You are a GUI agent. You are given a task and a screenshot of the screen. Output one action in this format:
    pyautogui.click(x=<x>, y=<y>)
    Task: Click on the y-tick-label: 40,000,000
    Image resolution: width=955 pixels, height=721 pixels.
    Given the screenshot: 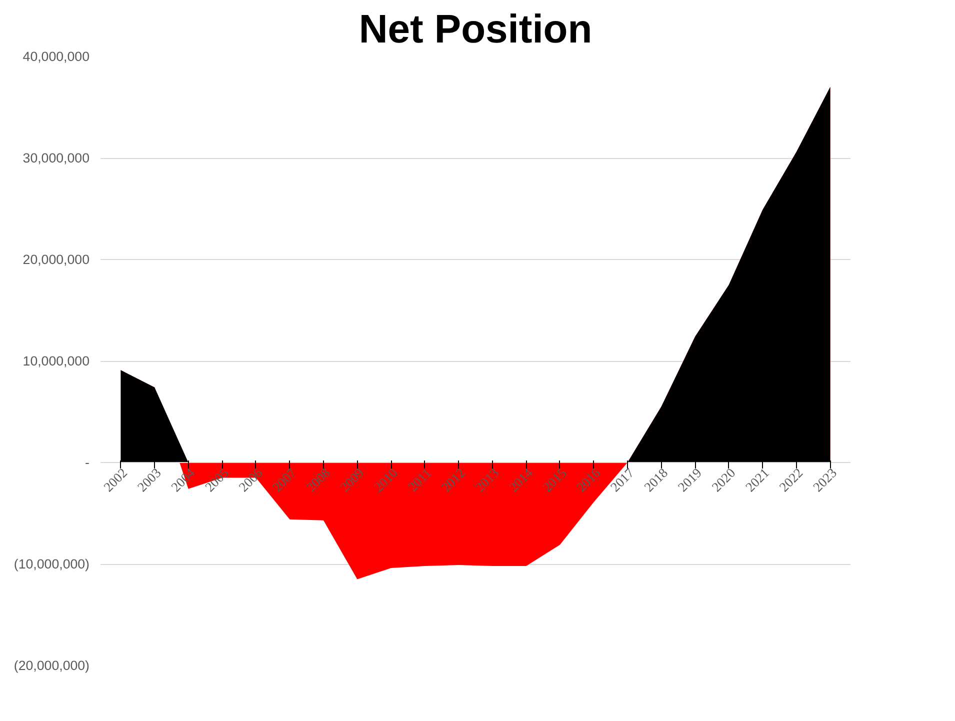 What is the action you would take?
    pyautogui.click(x=56, y=56)
    